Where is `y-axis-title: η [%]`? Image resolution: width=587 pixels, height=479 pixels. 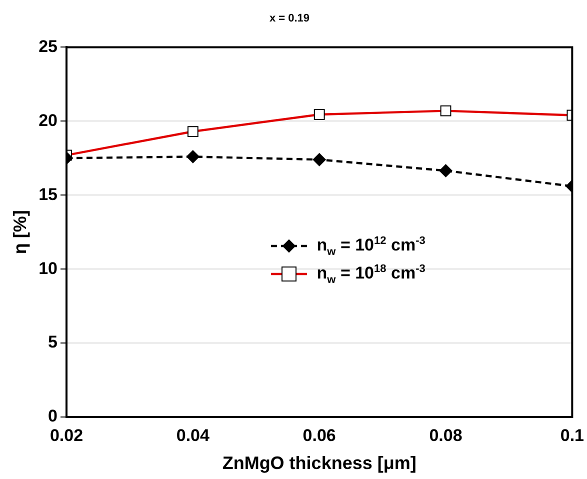 y-axis-title: η [%] is located at coordinates (20, 232).